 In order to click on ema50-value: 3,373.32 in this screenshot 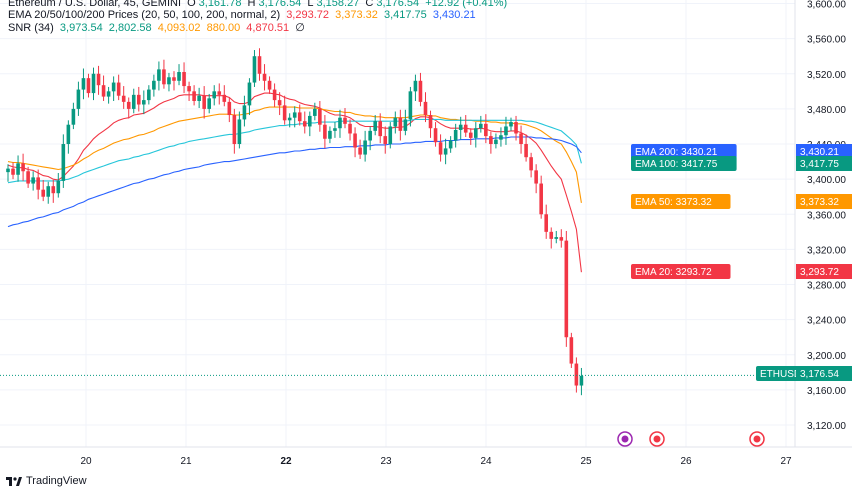, I will do `click(356, 15)`.